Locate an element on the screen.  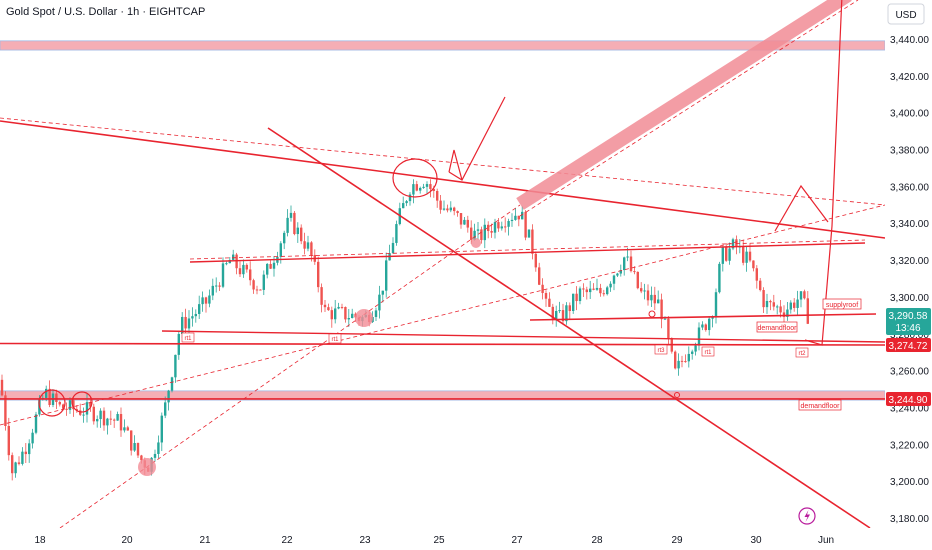
demandfloor-line is located at coordinates (703, 317).